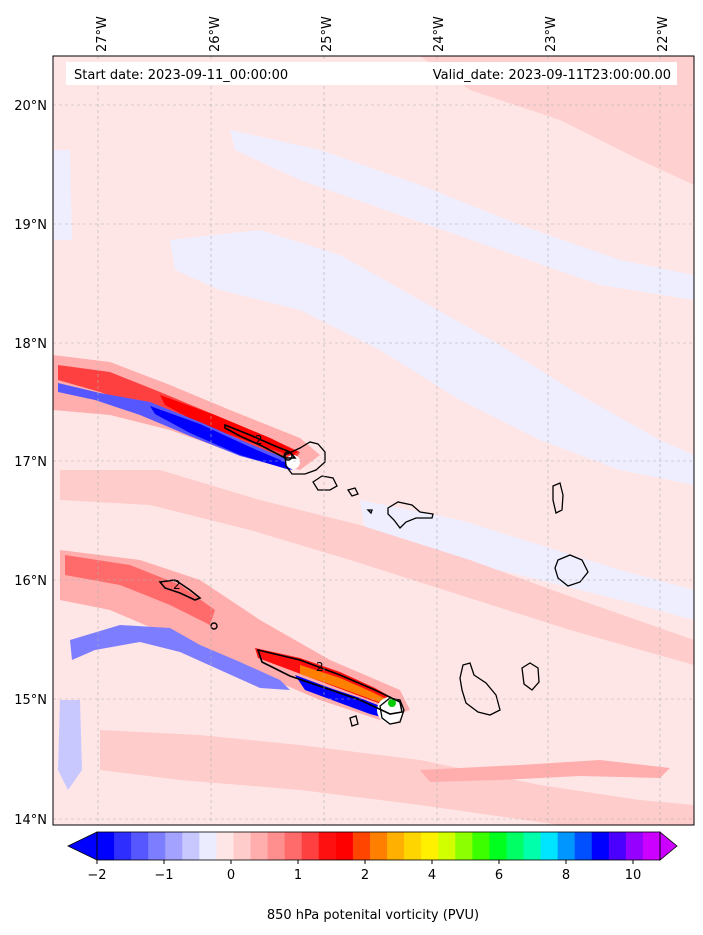  What do you see at coordinates (288, 456) in the screenshot?
I see `contour-2-dot` at bounding box center [288, 456].